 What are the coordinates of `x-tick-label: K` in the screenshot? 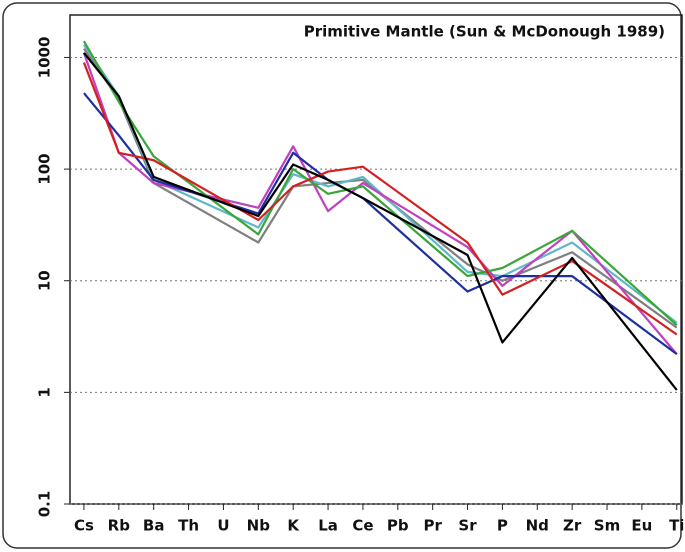 It's located at (293, 526).